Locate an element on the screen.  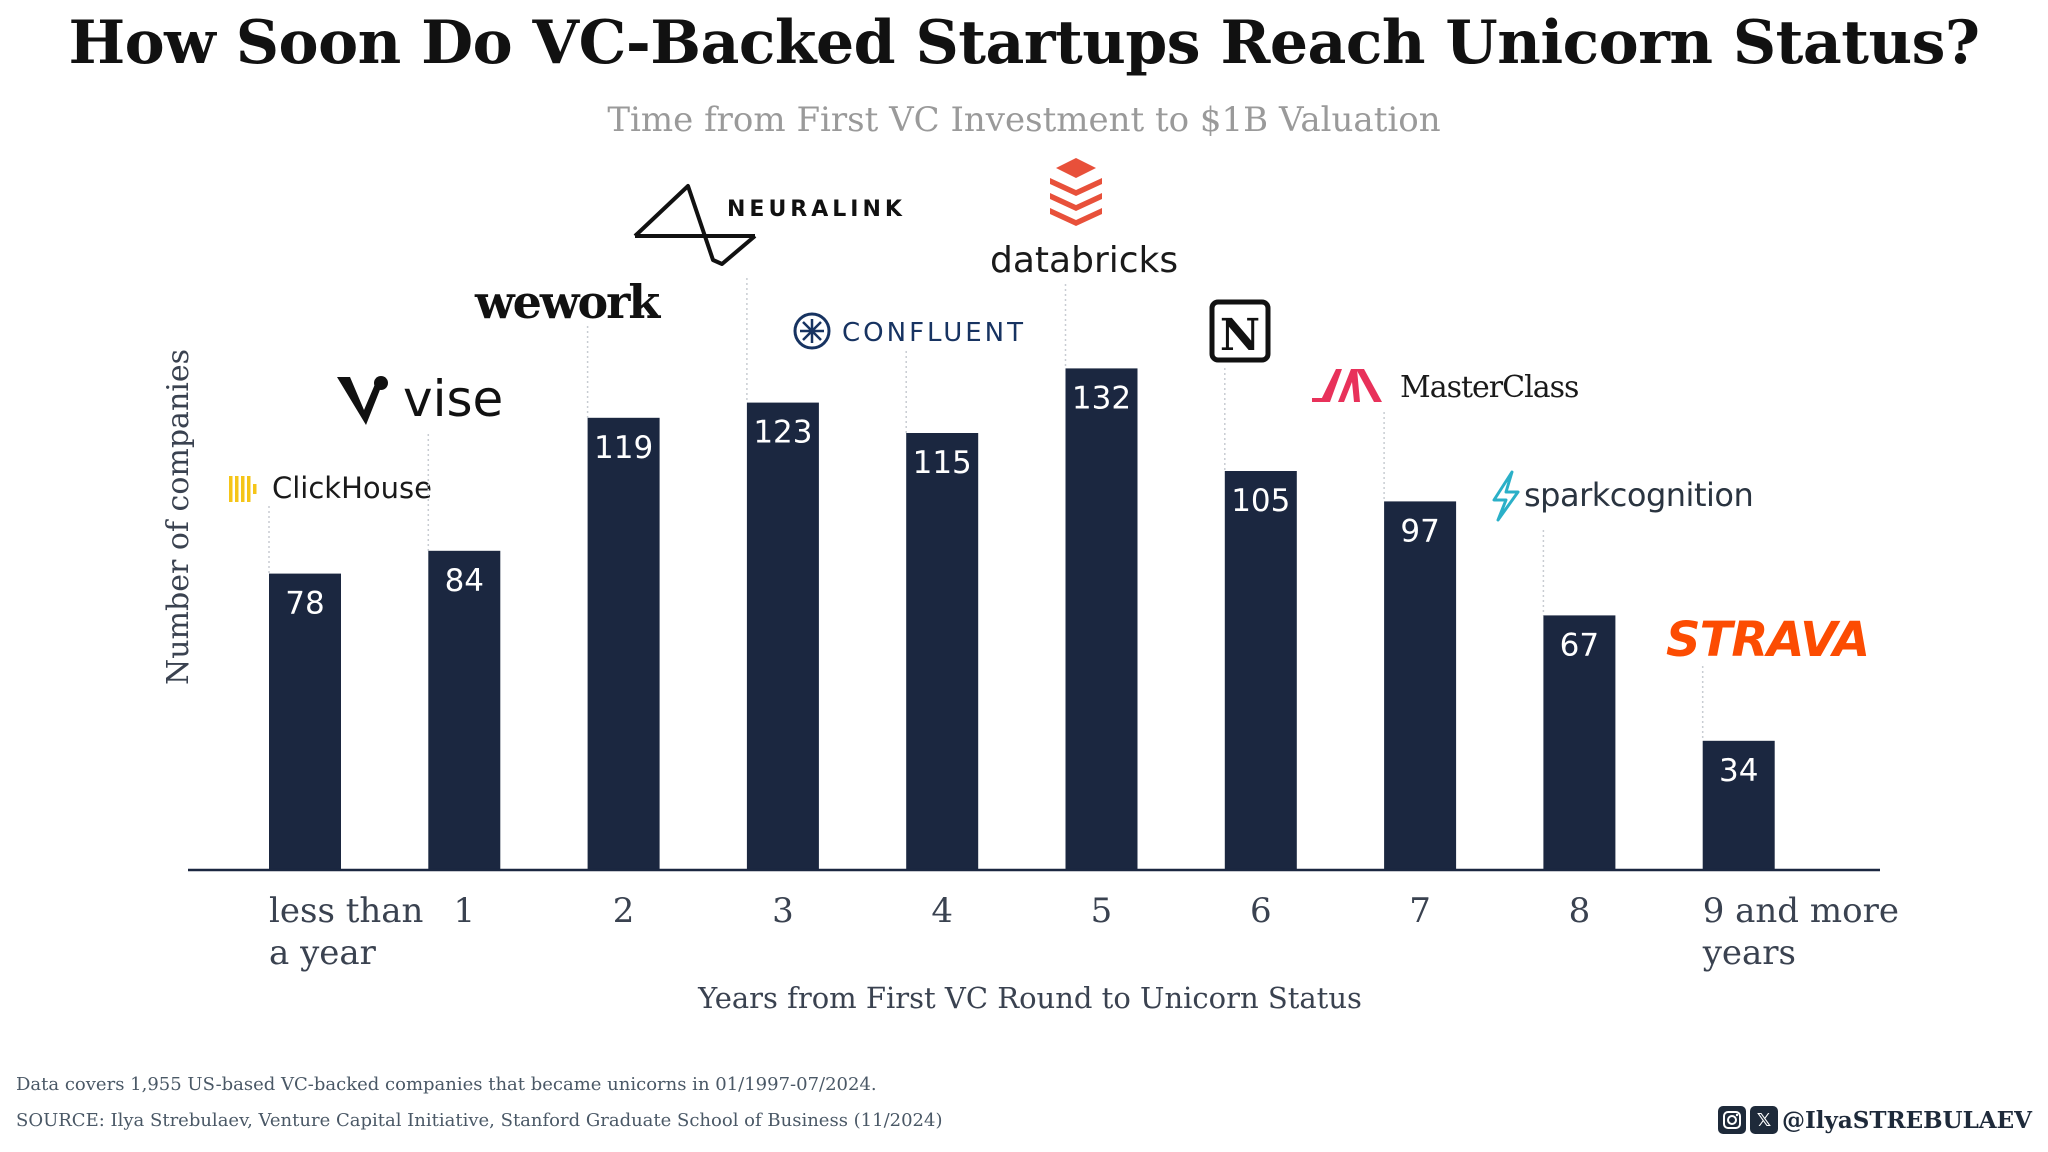
bar-value-label: 97 is located at coordinates (1419, 531).